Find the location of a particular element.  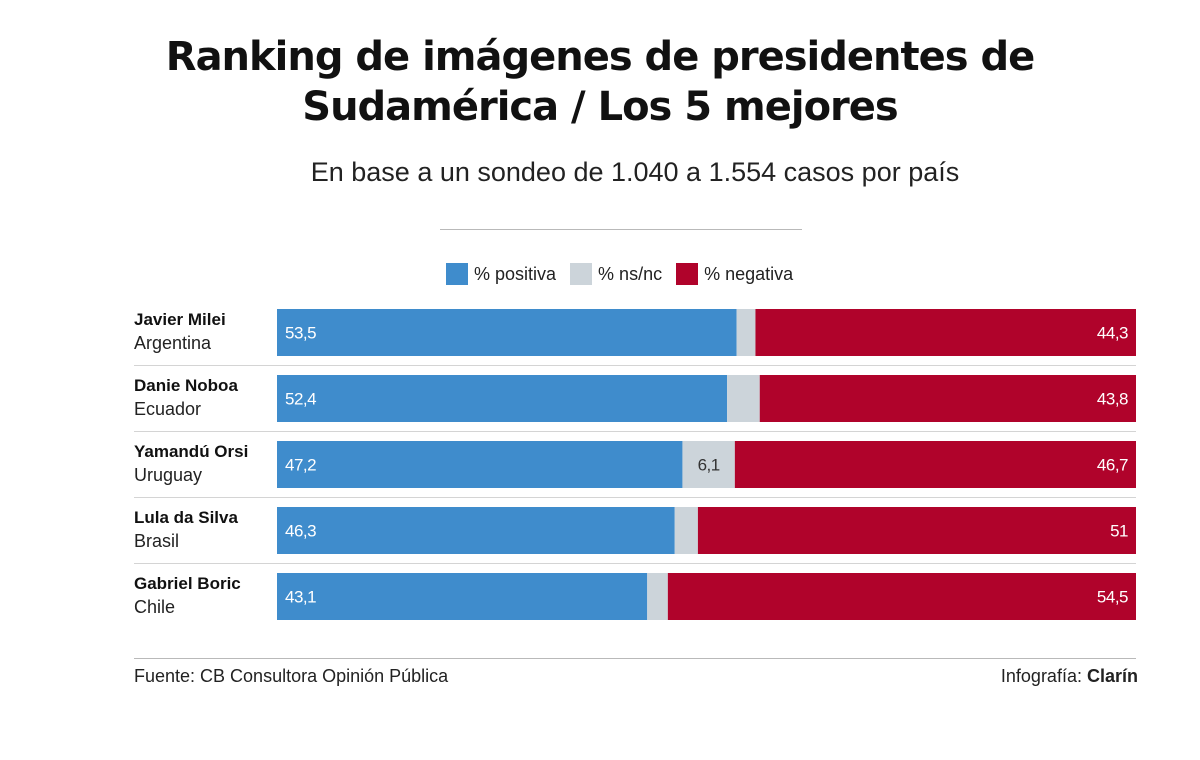

row-label-name: Gabriel Boric is located at coordinates (187, 583).